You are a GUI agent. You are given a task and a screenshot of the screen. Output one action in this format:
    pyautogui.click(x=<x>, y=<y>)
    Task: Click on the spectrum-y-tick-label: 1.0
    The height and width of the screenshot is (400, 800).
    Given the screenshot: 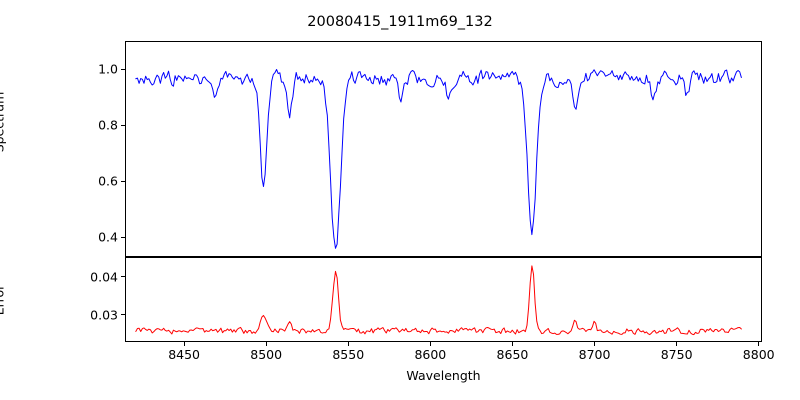 What is the action you would take?
    pyautogui.click(x=108, y=69)
    